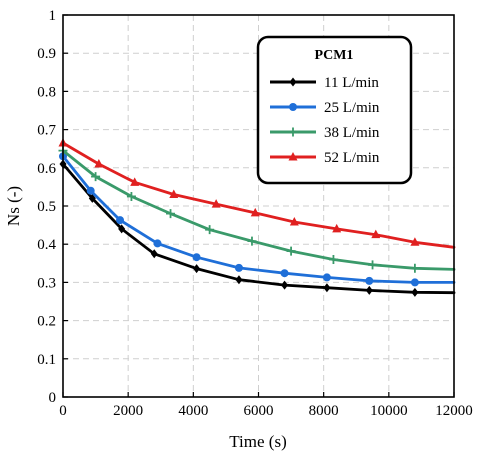  What do you see at coordinates (46, 207) in the screenshot?
I see `y-tick-label: 0.5` at bounding box center [46, 207].